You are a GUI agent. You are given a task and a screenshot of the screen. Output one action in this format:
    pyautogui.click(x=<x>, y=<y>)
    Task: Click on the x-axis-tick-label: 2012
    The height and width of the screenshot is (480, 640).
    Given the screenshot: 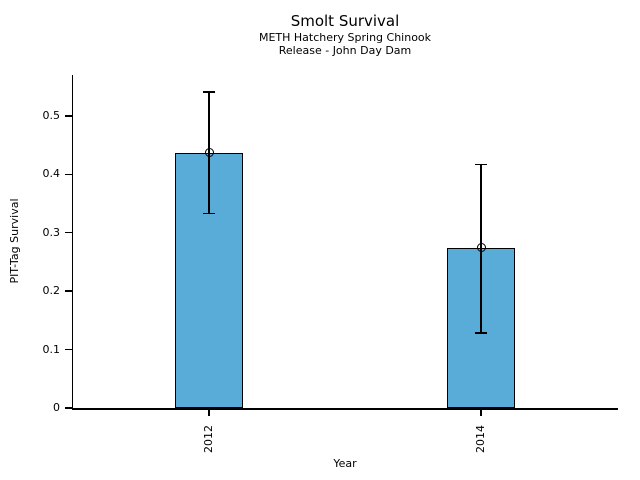 What is the action you would take?
    pyautogui.click(x=208, y=439)
    